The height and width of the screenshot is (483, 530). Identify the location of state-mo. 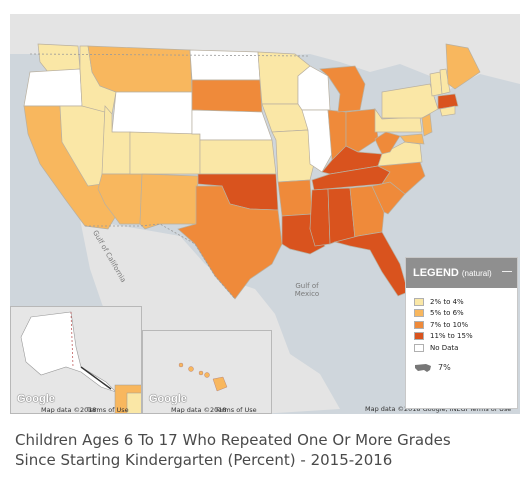
(293, 156).